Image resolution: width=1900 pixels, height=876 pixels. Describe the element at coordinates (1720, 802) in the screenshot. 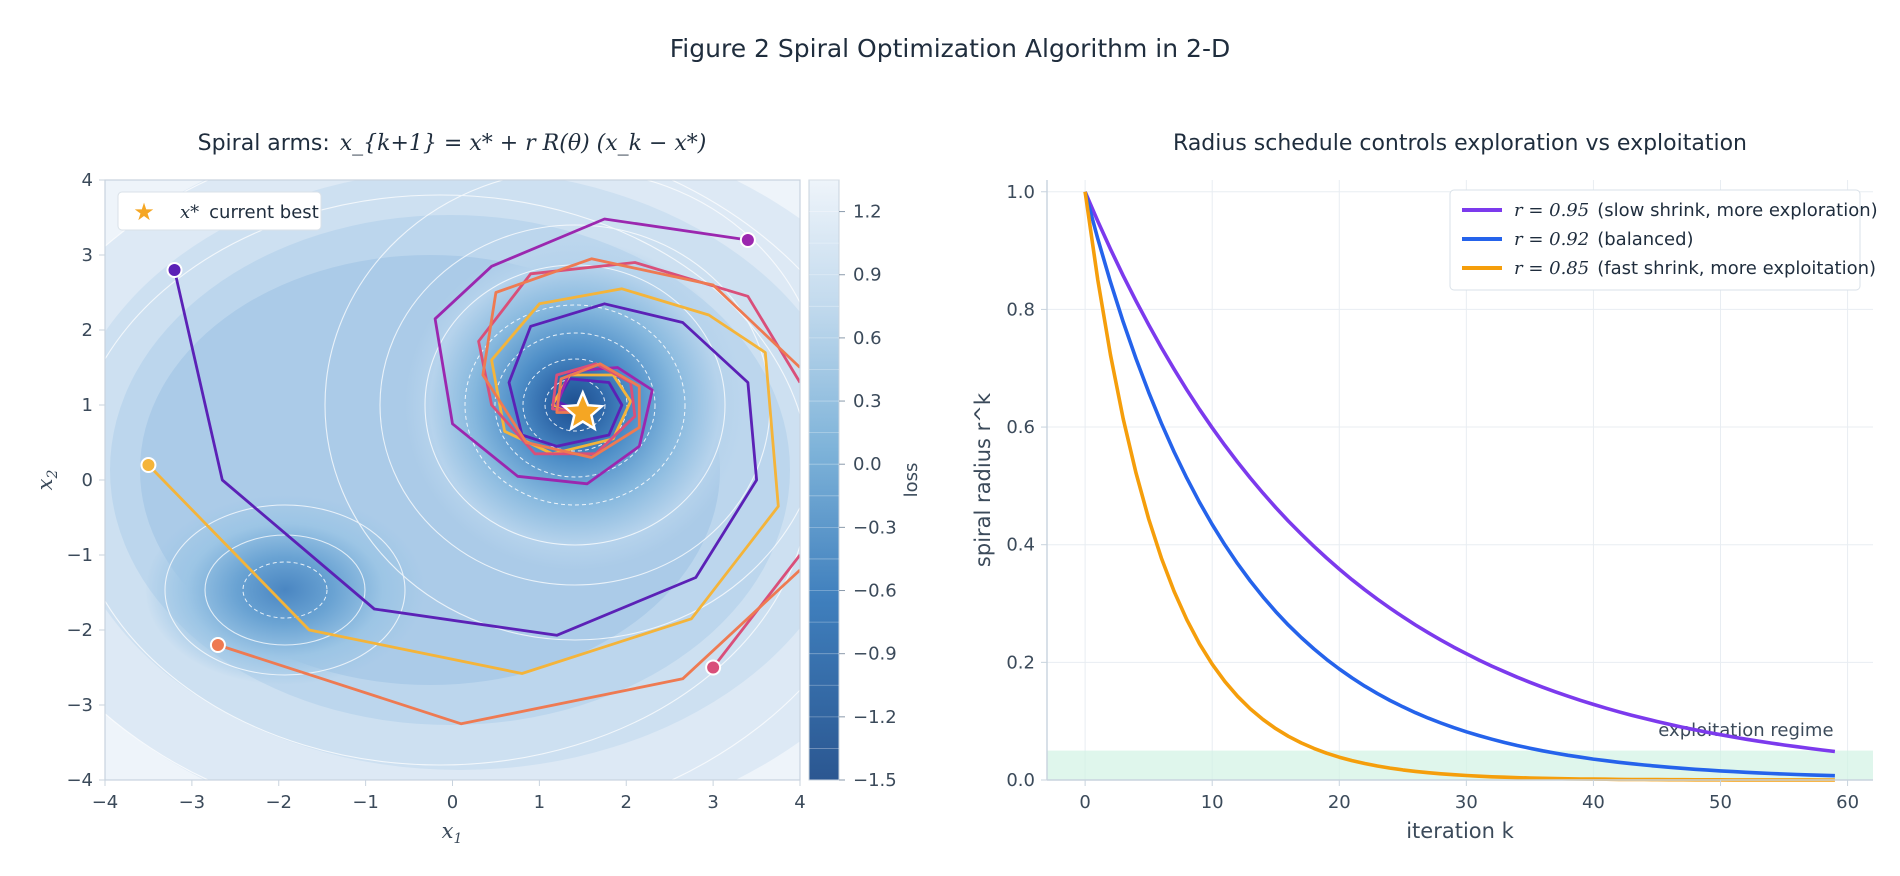

I see `radius-xtick-label: 50` at that location.